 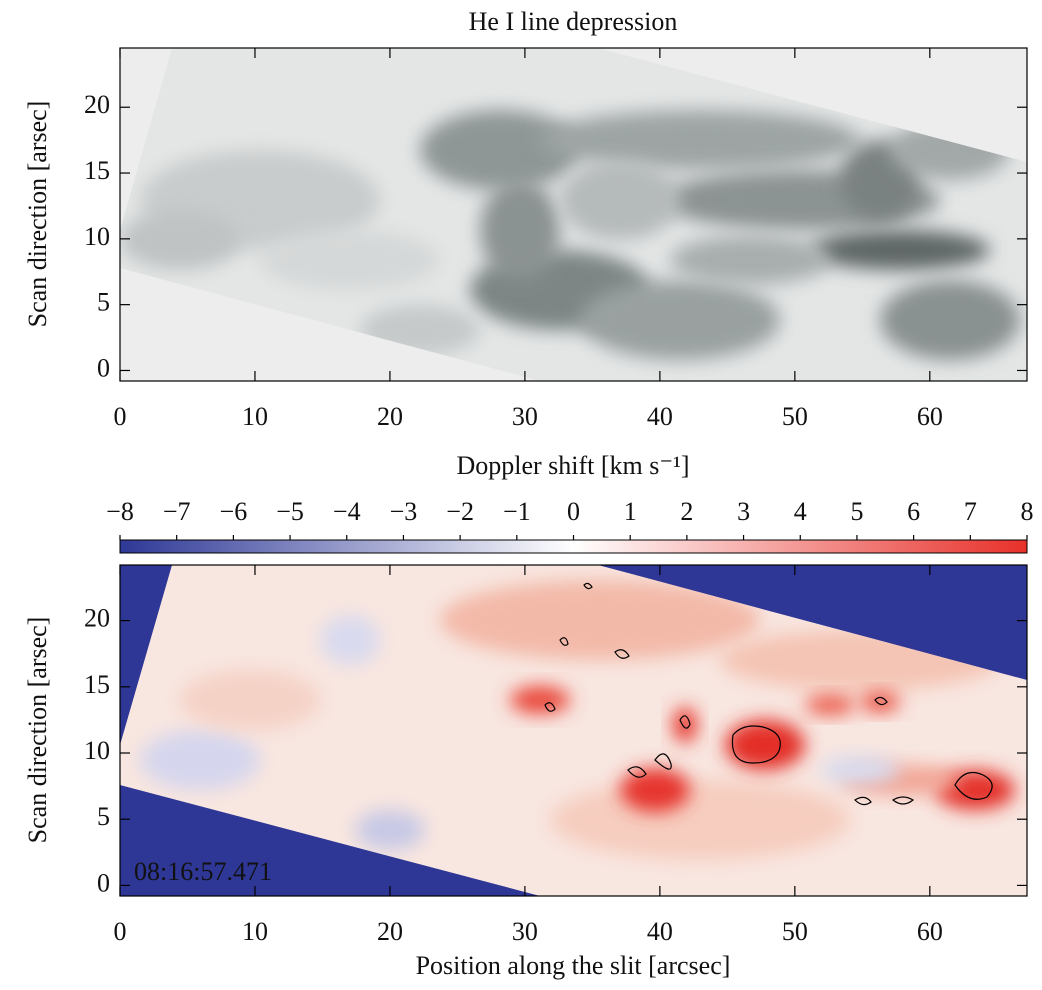 I want to click on colorbar-tick-label: −4, so click(x=347, y=511).